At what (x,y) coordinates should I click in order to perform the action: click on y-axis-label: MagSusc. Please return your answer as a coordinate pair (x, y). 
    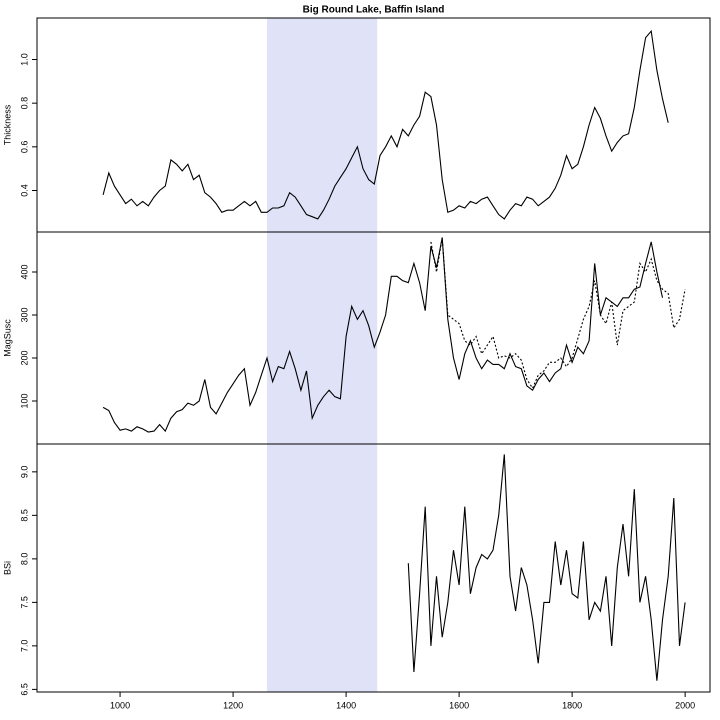
    Looking at the image, I should click on (7, 338).